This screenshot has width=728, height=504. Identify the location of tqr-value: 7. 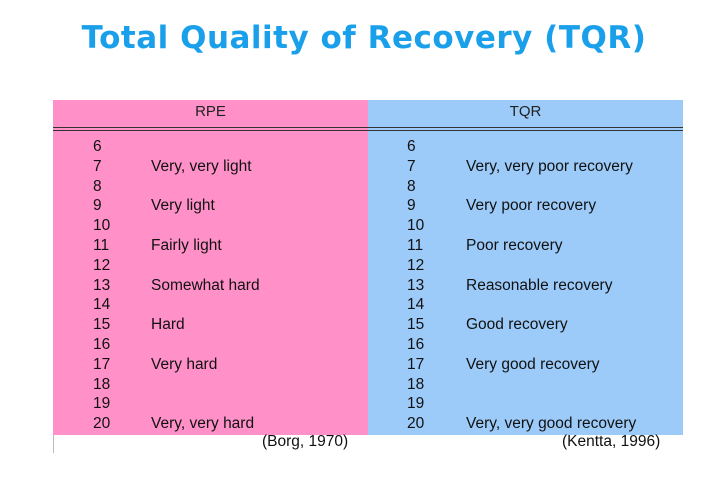
(411, 166).